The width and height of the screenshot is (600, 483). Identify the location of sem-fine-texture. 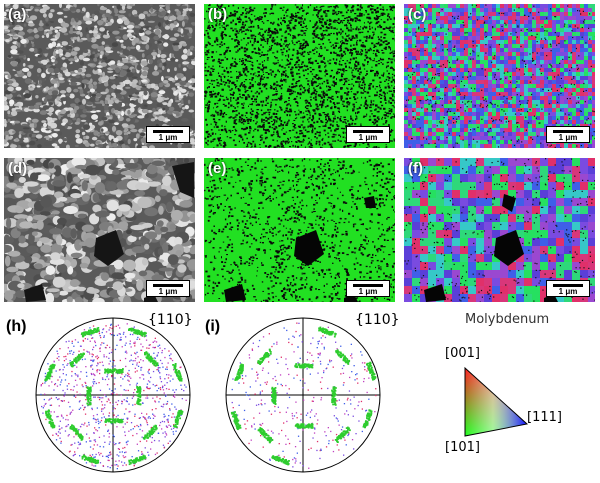
(99, 76).